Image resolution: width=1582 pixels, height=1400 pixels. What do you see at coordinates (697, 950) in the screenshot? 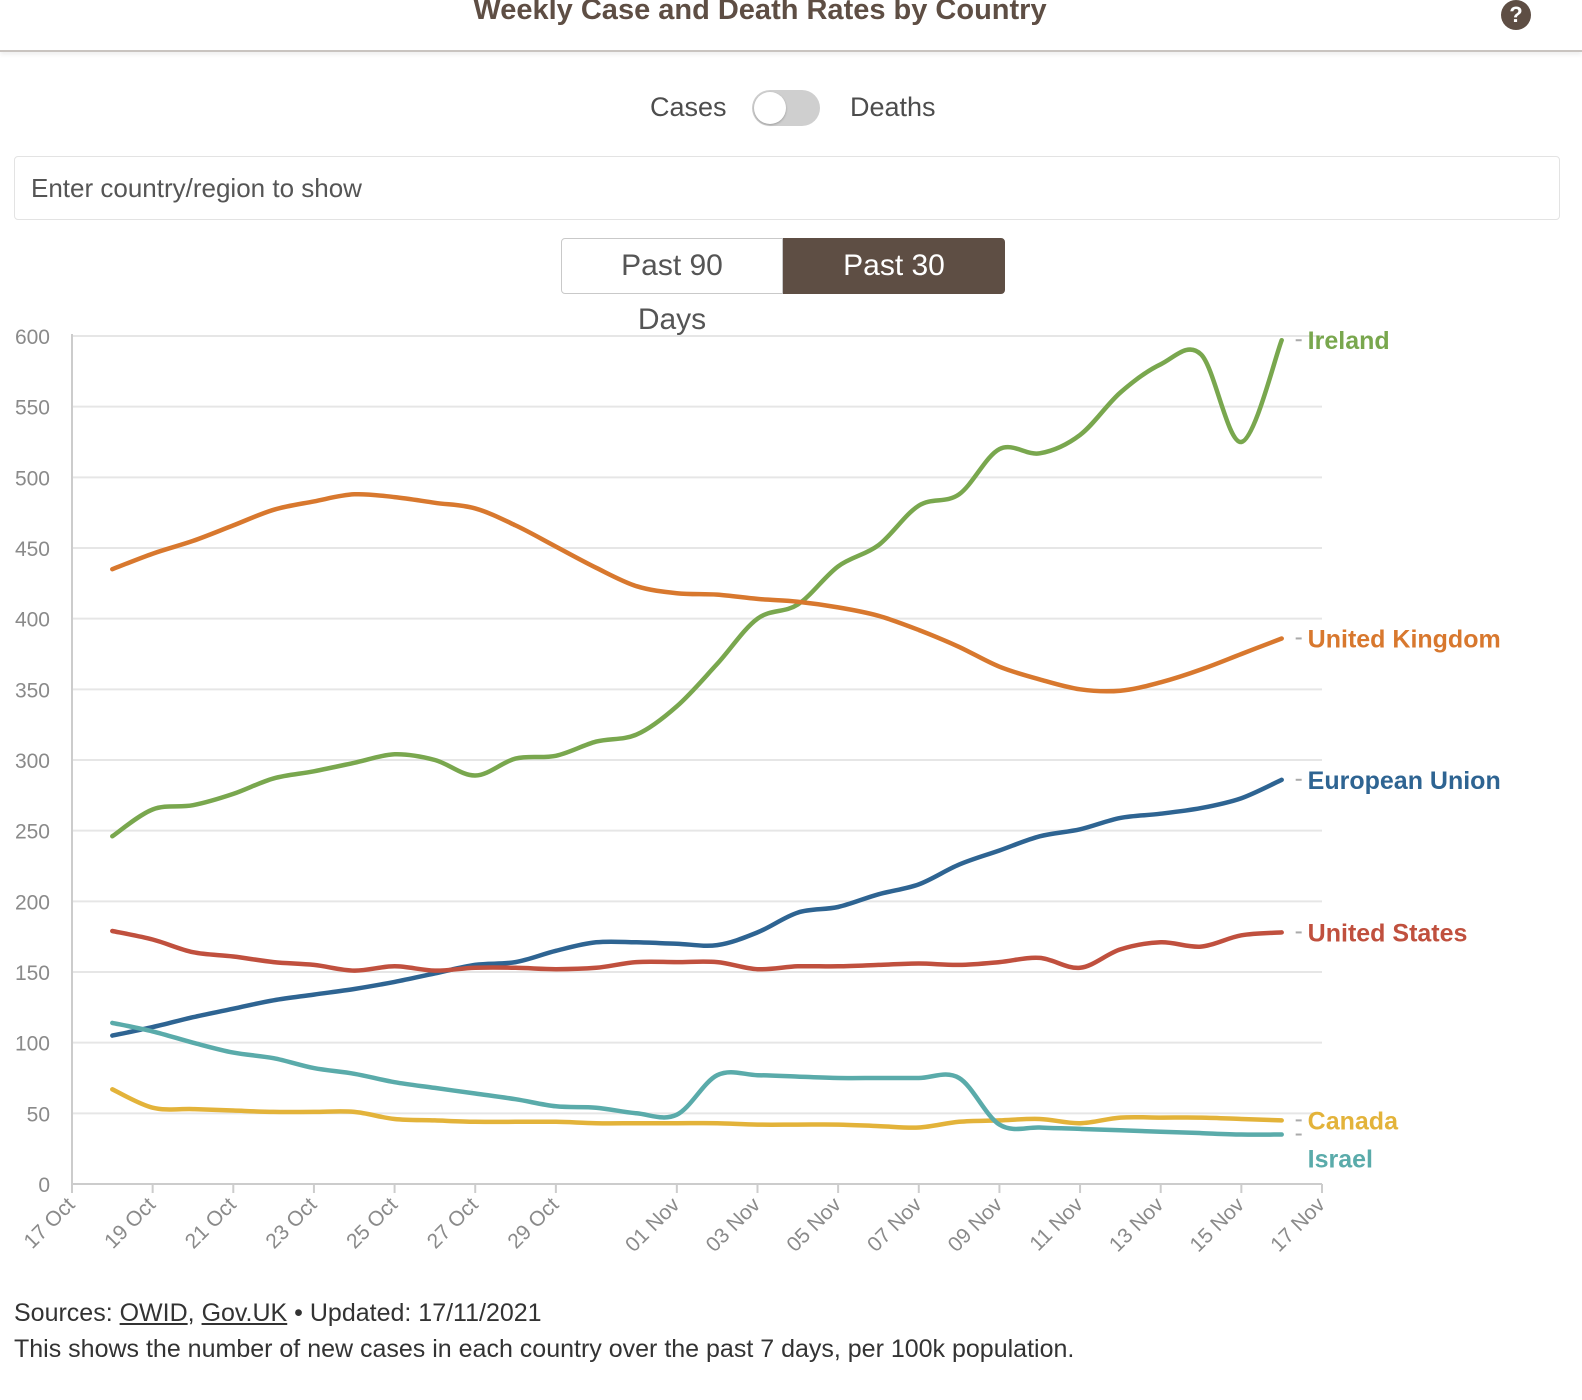
I see `series-line-united-states` at bounding box center [697, 950].